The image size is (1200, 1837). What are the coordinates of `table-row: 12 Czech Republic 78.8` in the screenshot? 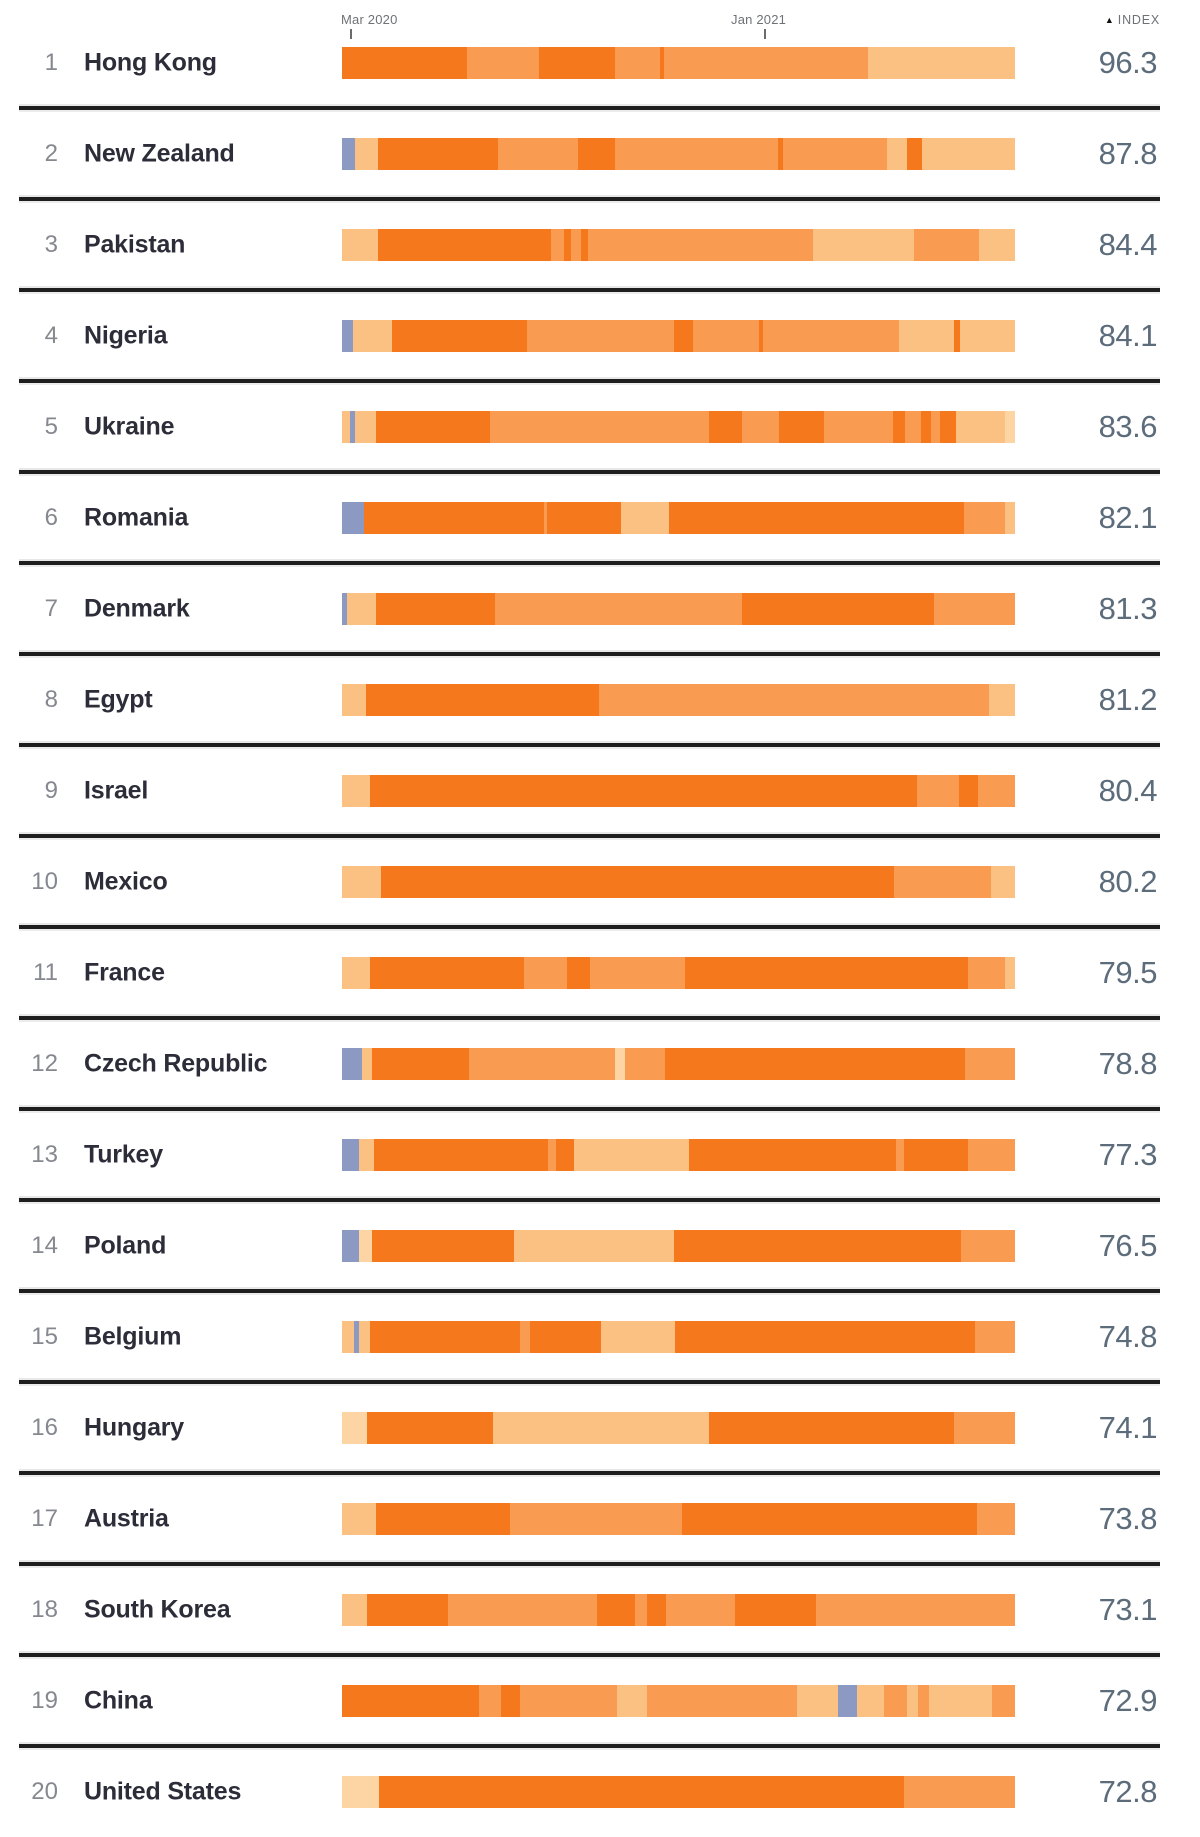 It's located at (600, 1062).